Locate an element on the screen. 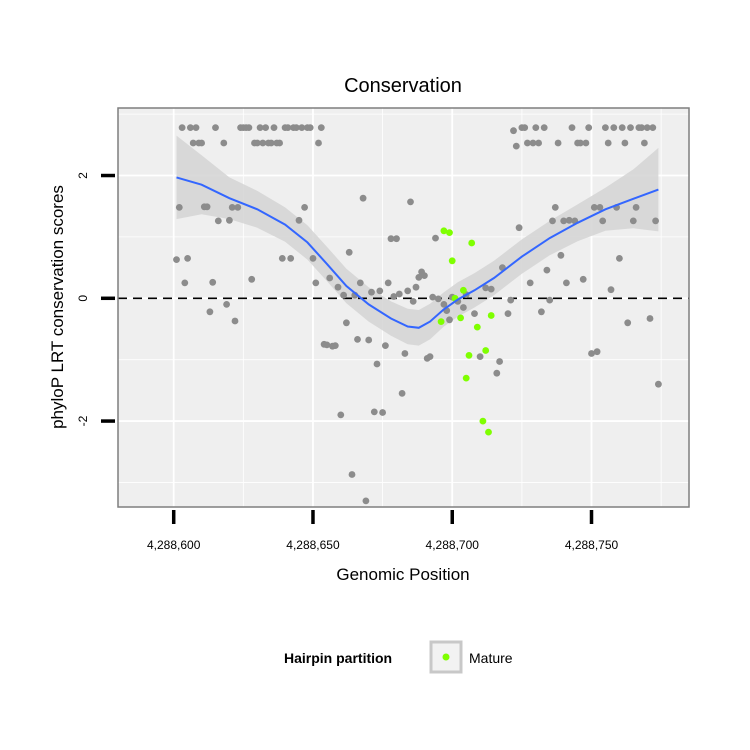  smooth-line is located at coordinates (417, 252).